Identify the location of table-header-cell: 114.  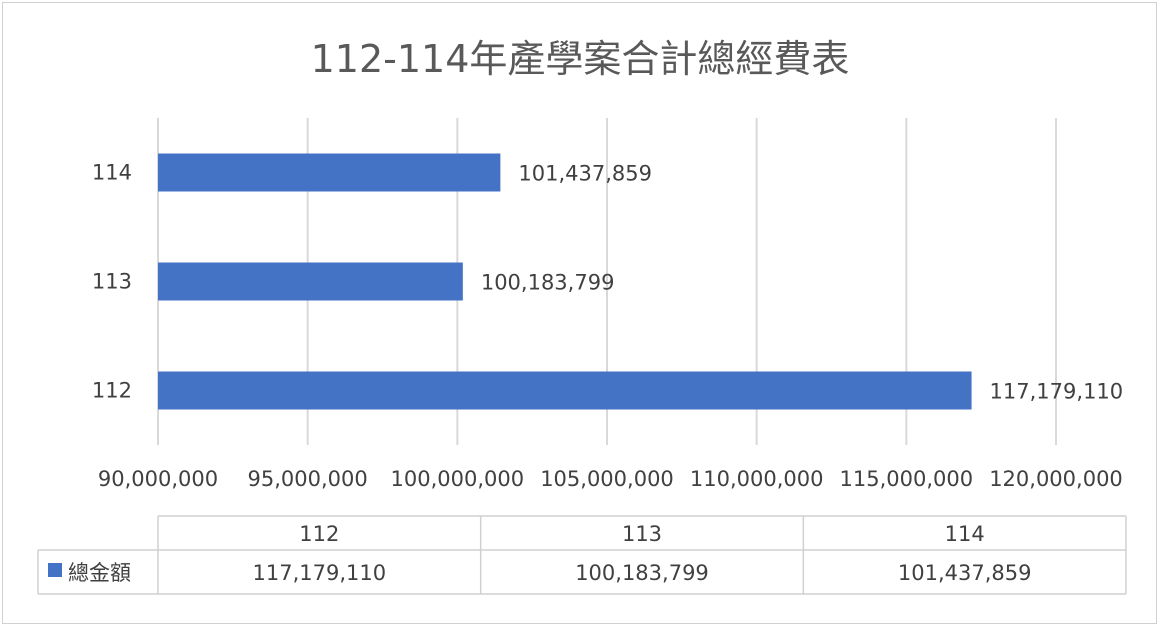
(965, 534).